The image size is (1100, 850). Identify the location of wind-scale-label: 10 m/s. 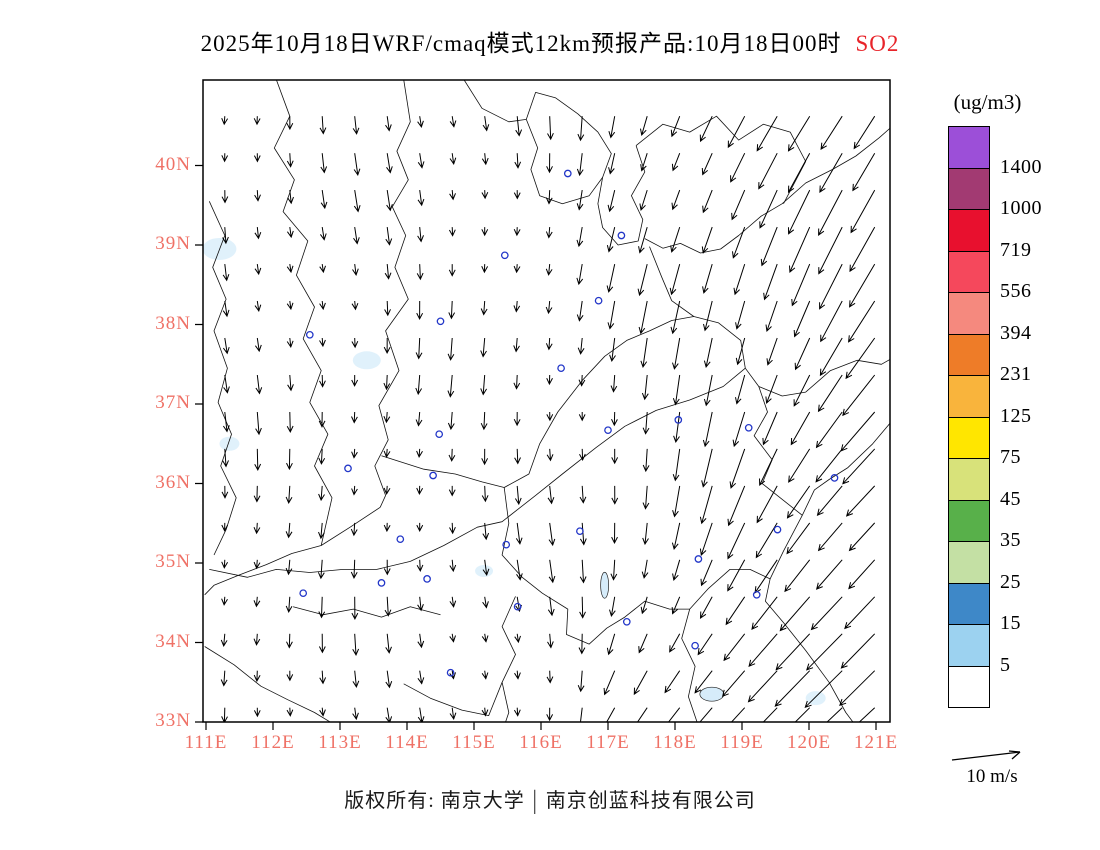
(992, 776).